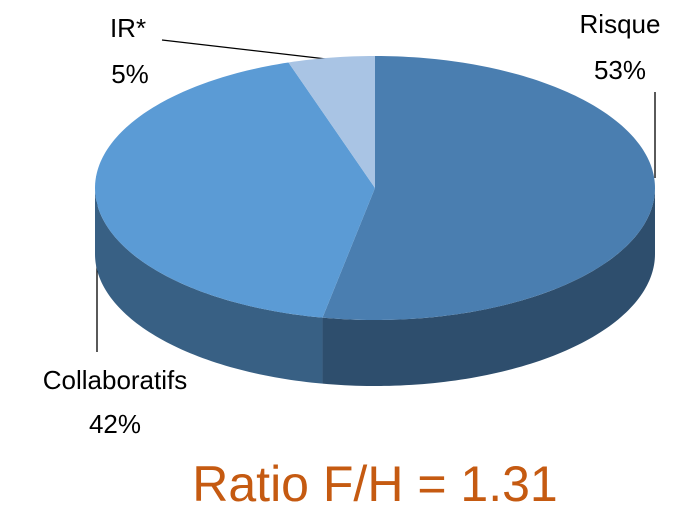  I want to click on annotation: Ratio F/H = 1.31, so click(374, 483).